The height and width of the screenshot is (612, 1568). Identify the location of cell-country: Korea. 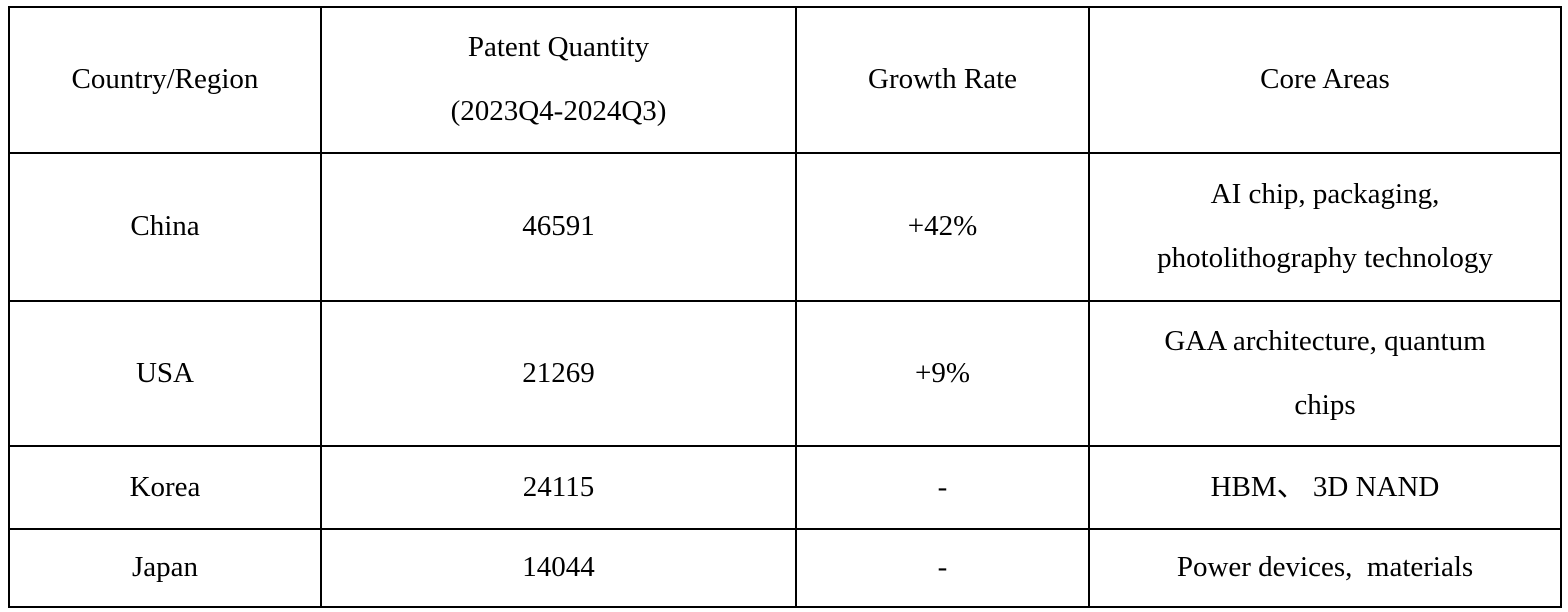
(165, 487).